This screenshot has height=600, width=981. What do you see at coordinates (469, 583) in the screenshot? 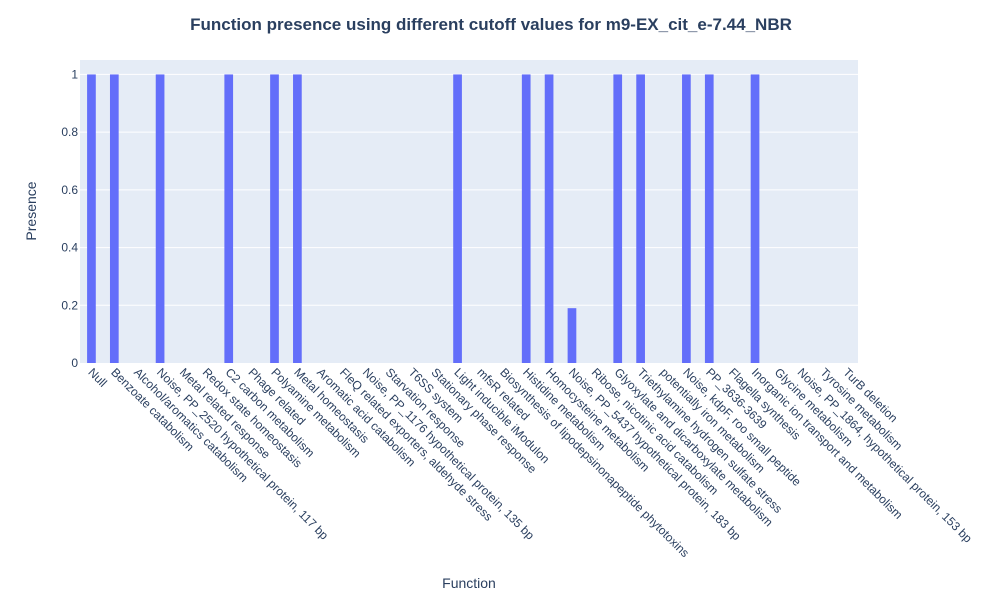
I see `x-axis-title: Function` at bounding box center [469, 583].